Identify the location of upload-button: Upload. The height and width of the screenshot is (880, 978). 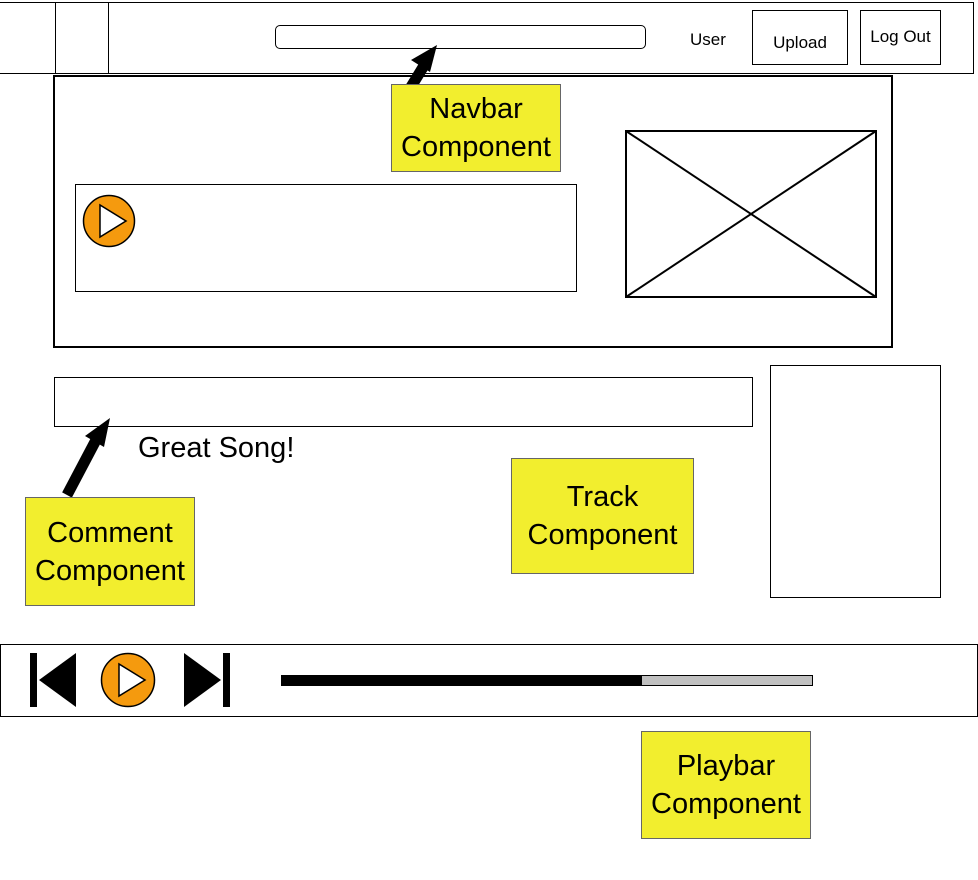
(800, 37).